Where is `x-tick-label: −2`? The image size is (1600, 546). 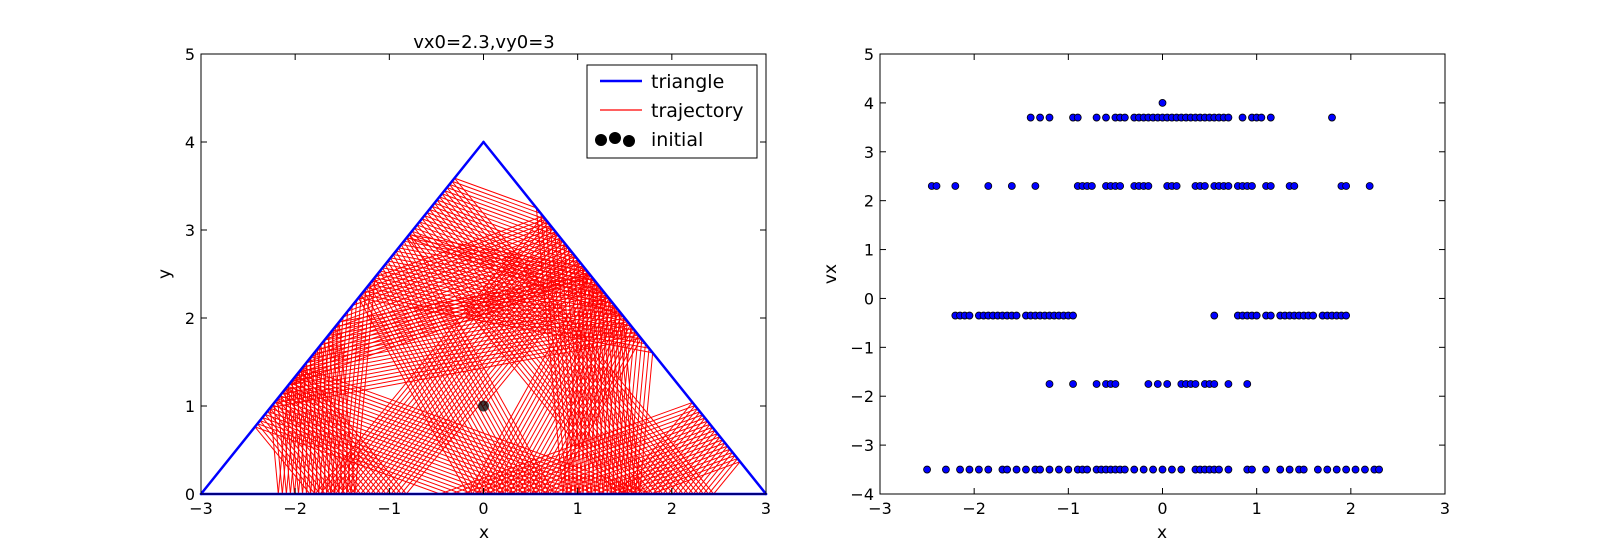
x-tick-label: −2 is located at coordinates (295, 508).